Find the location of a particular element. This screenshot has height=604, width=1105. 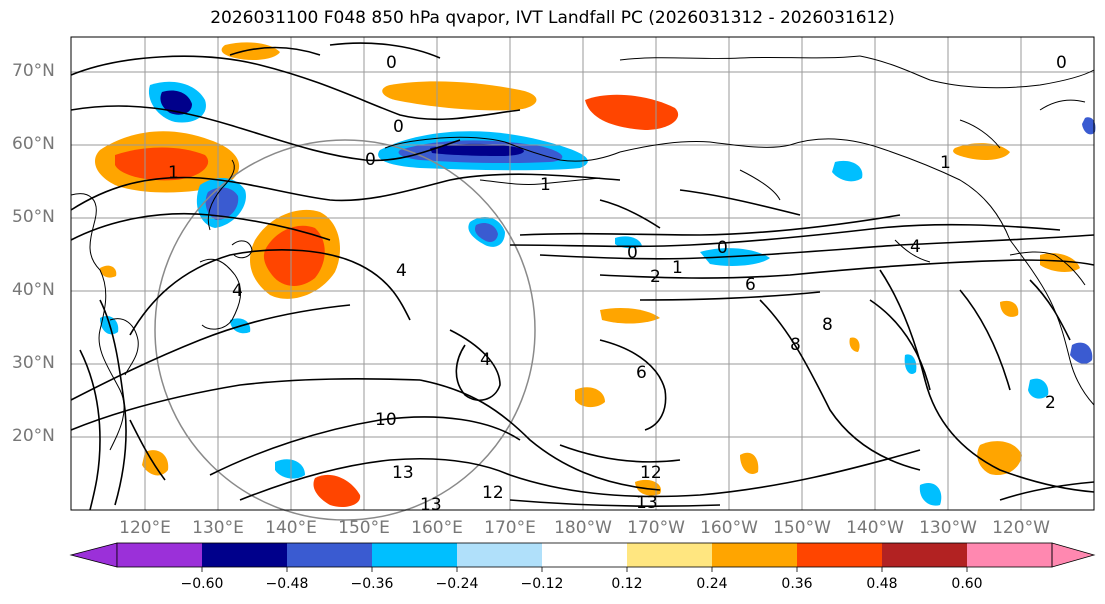

lon-label-160w: 160°W is located at coordinates (729, 528).